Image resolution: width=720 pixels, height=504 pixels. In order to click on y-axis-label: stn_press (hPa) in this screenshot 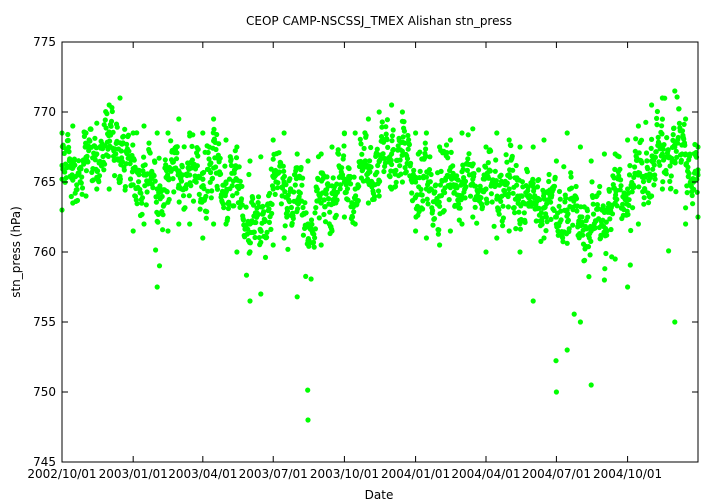, I will do `click(16, 252)`.